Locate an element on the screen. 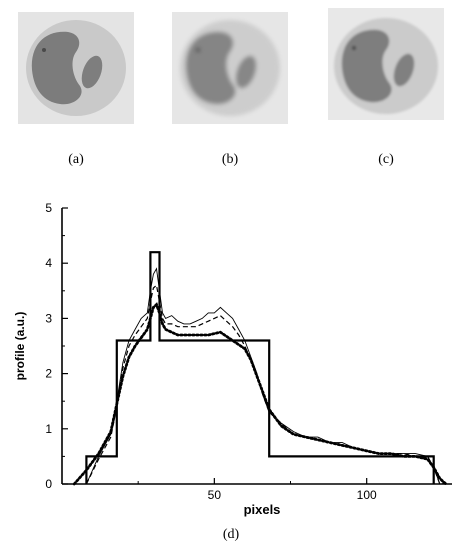 This screenshot has width=464, height=550. panel-caption-c: (c) is located at coordinates (386, 159).